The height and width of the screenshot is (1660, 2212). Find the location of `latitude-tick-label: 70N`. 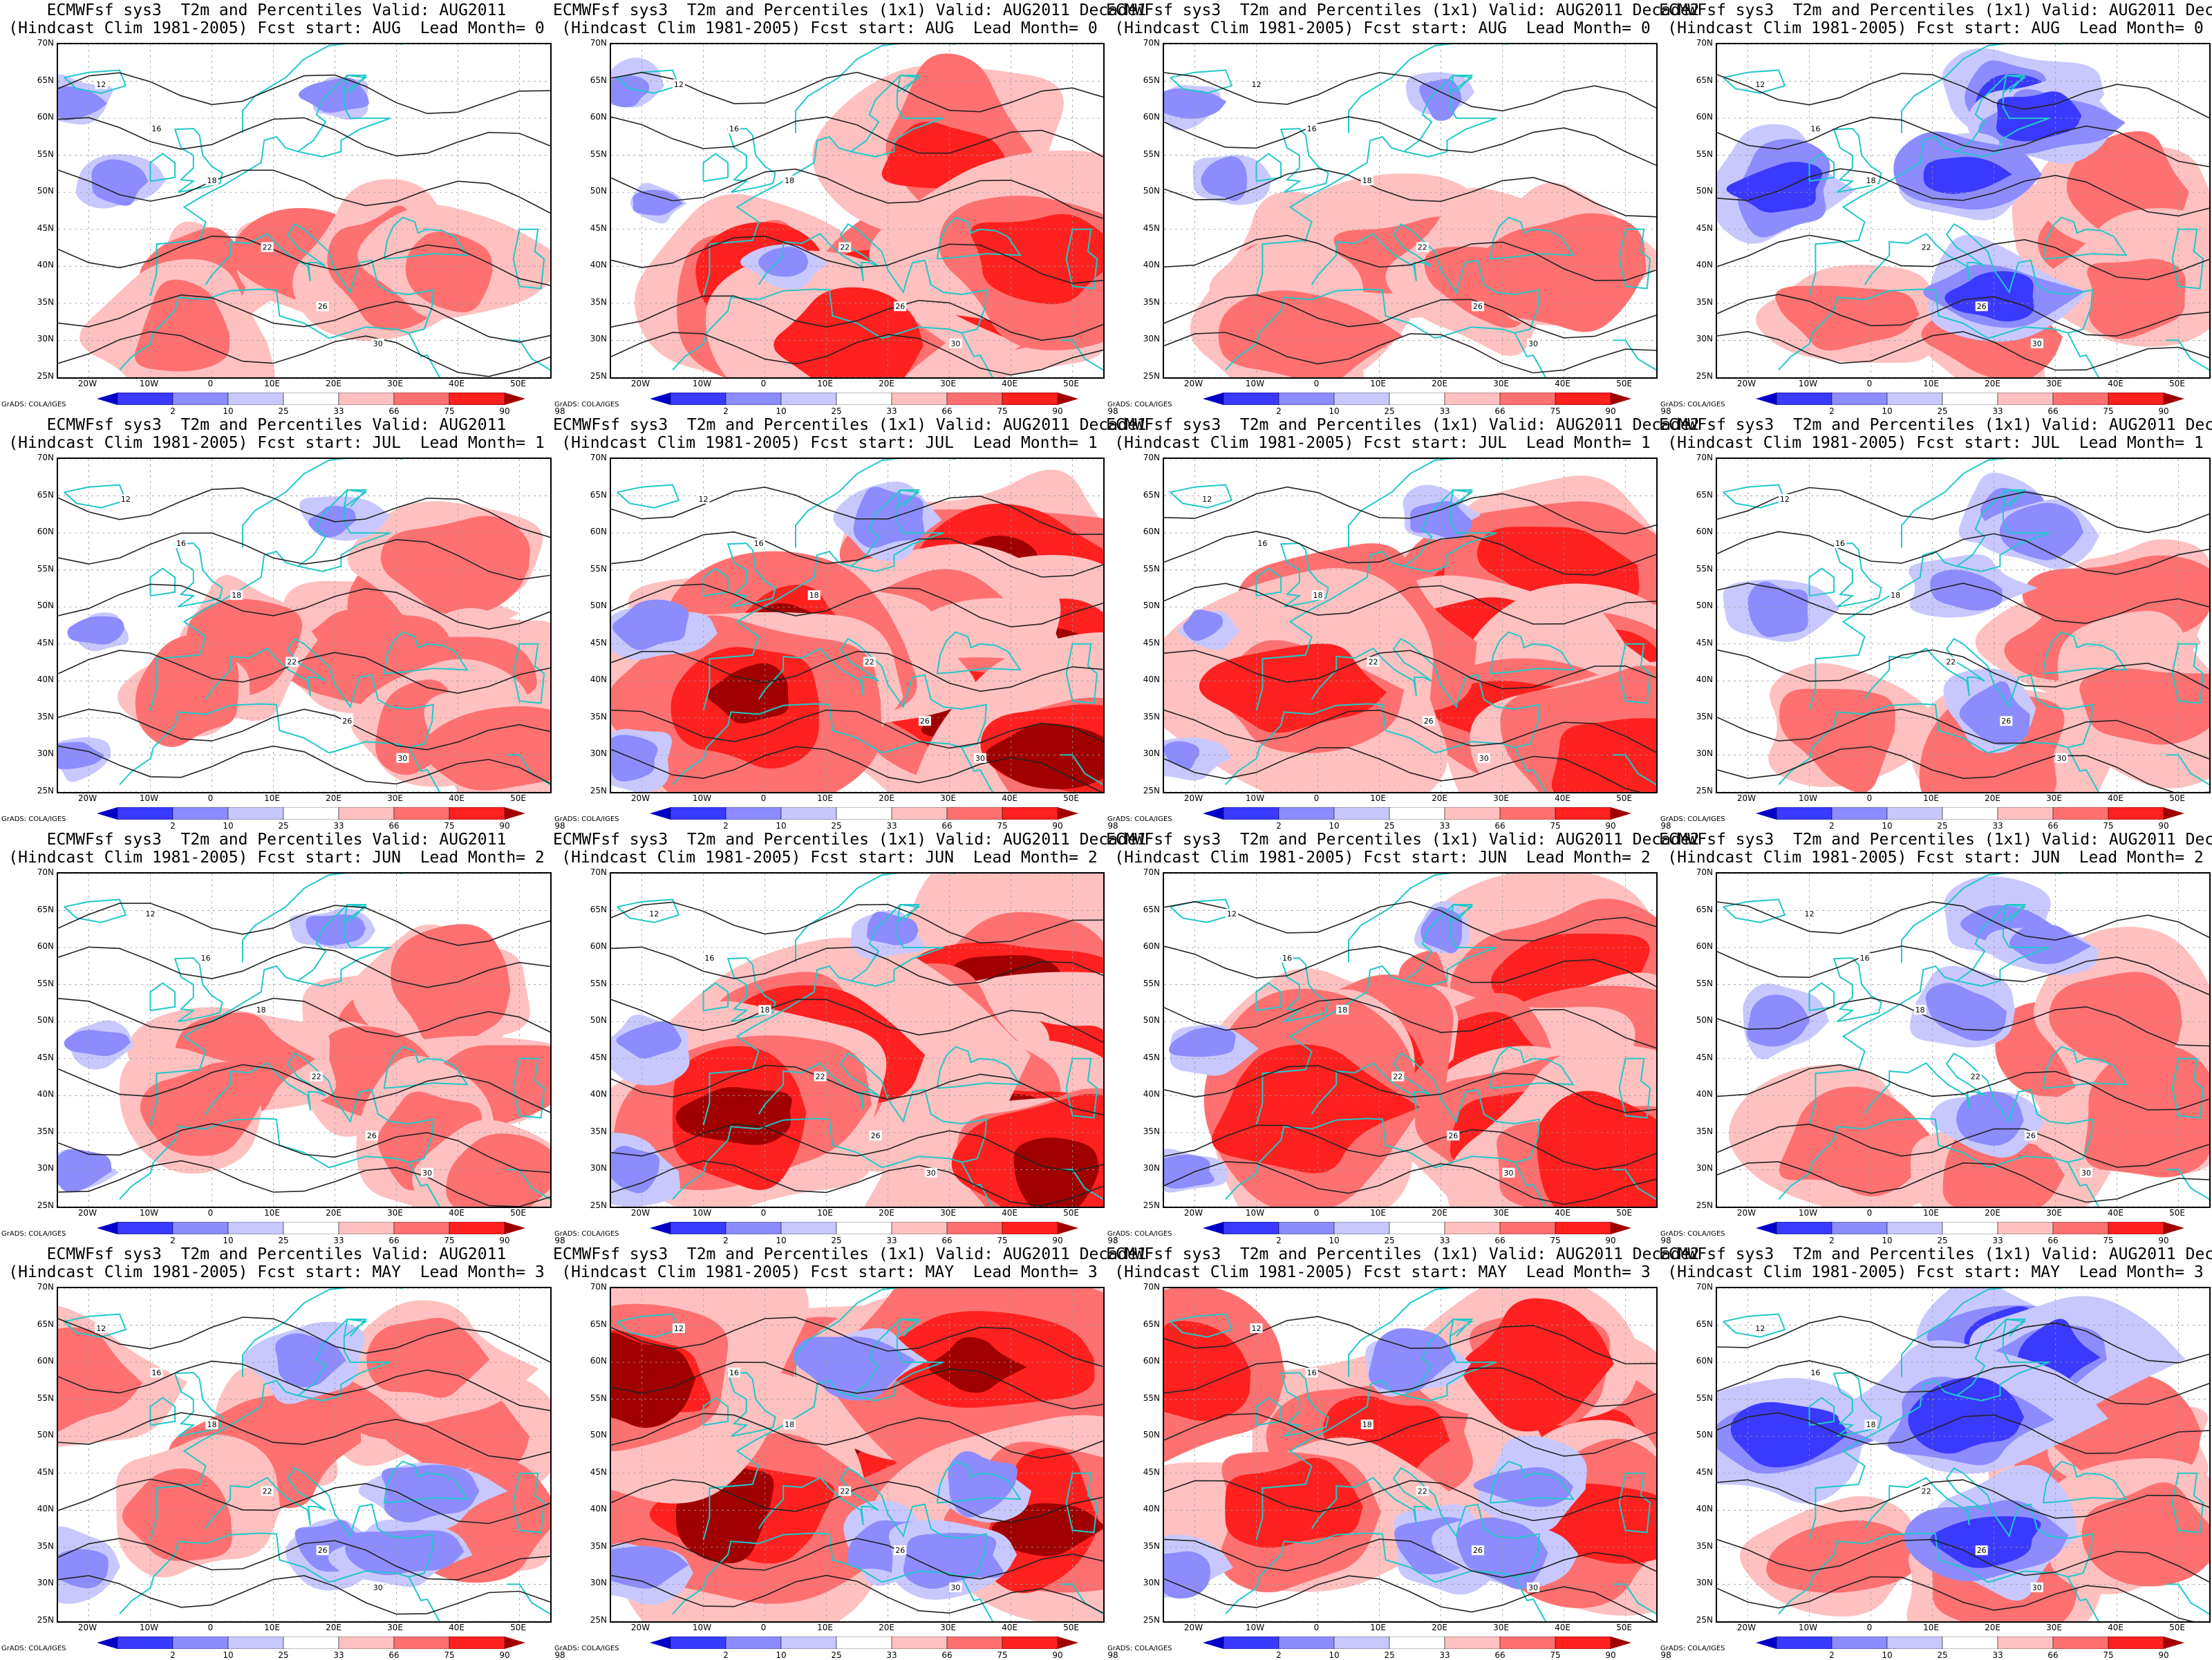

latitude-tick-label: 70N is located at coordinates (1704, 1287).